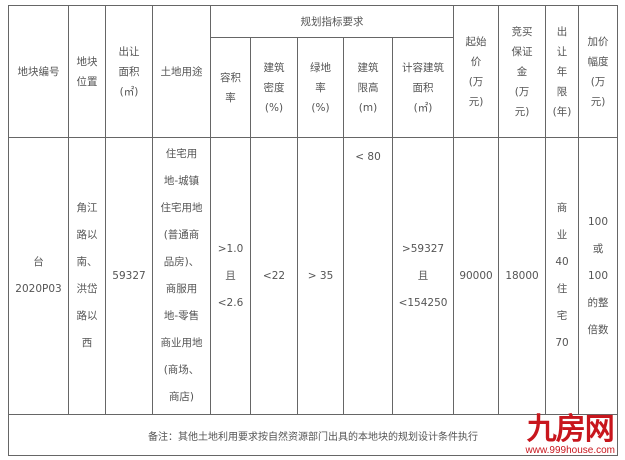 The image size is (625, 460). Describe the element at coordinates (423, 248) in the screenshot. I see `cell-line: >59327` at that location.